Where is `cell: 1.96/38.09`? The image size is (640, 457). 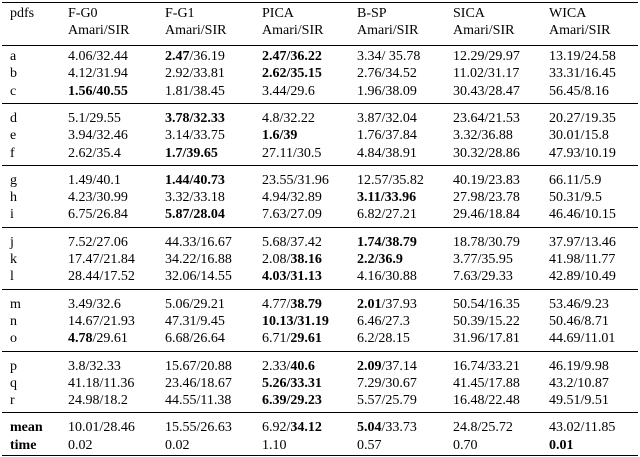
cell: 1.96/38.09 is located at coordinates (387, 91).